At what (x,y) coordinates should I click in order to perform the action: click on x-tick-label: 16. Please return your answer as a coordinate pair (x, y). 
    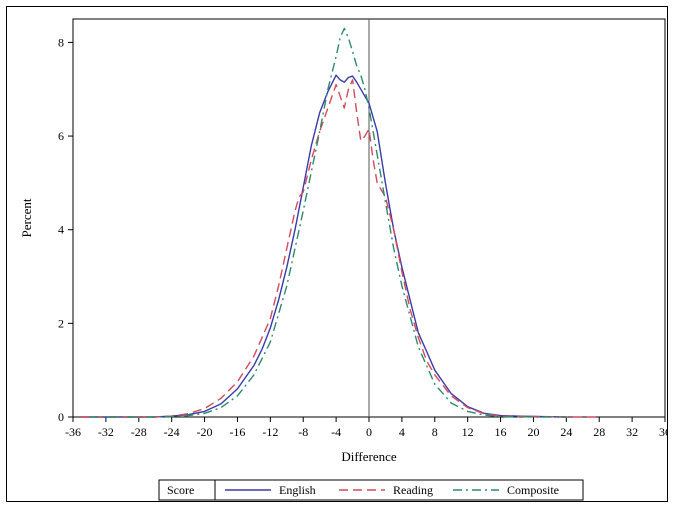
    Looking at the image, I should click on (501, 432).